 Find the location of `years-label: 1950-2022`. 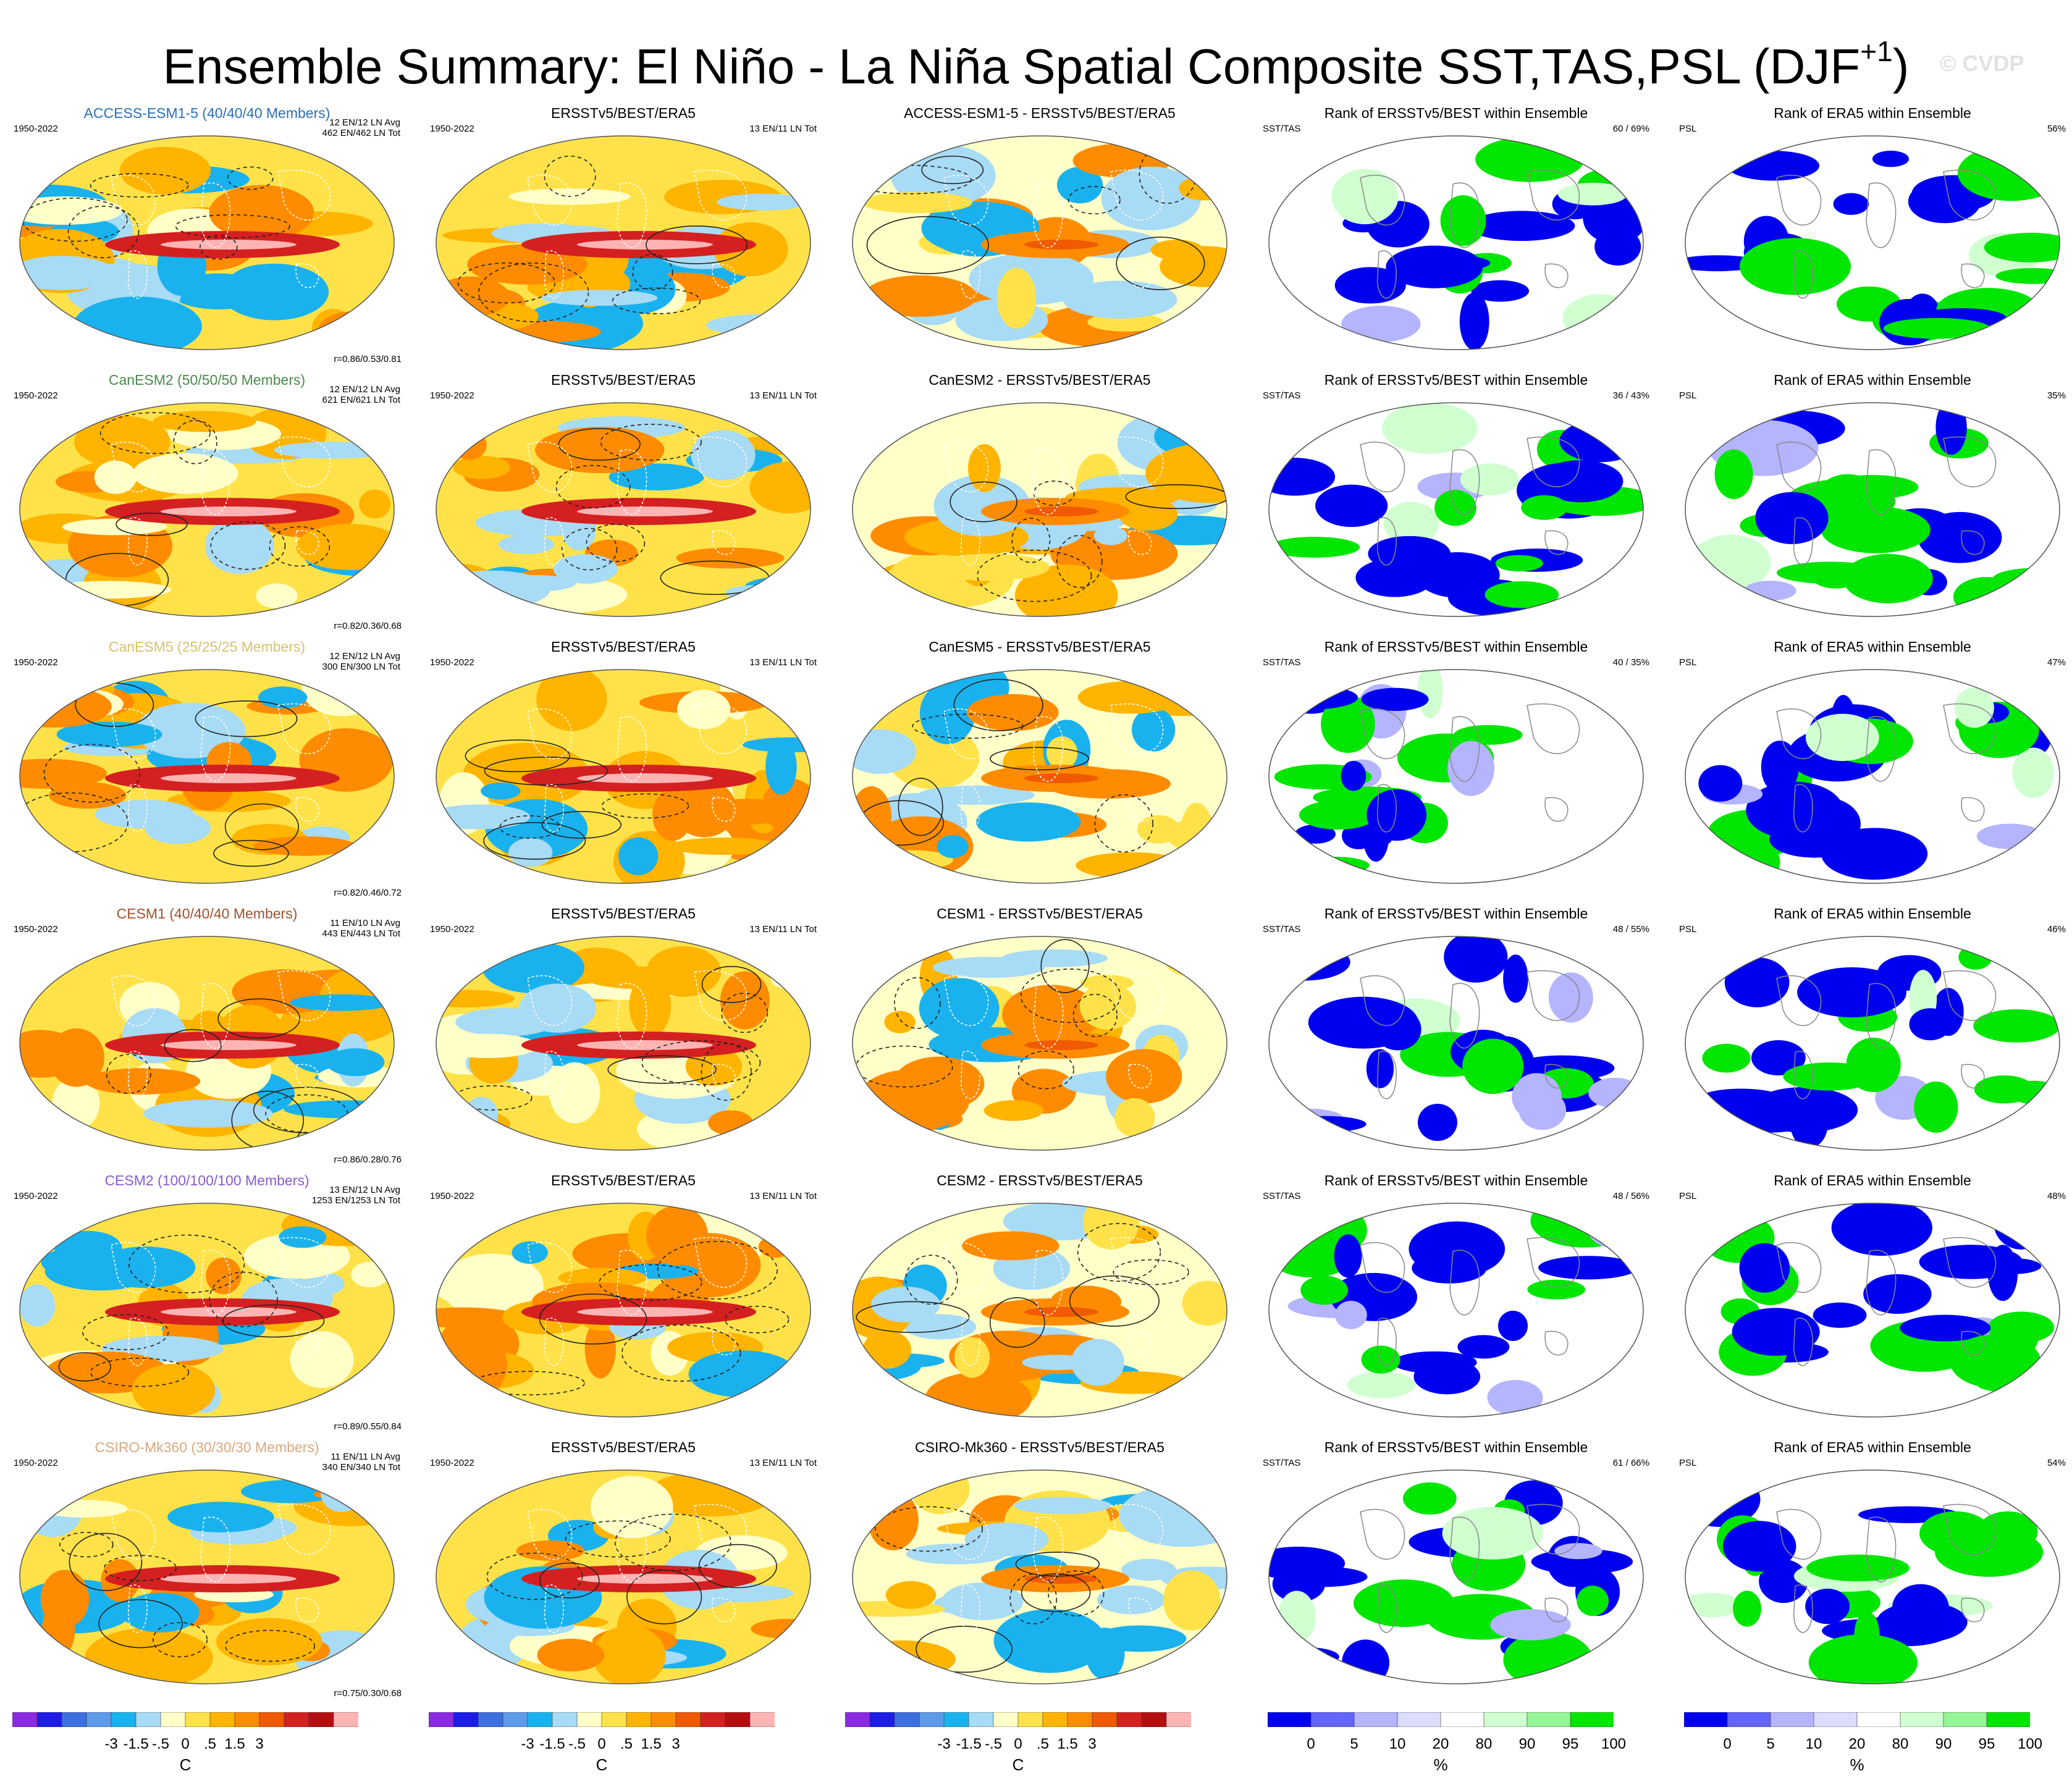

years-label: 1950-2022 is located at coordinates (452, 929).